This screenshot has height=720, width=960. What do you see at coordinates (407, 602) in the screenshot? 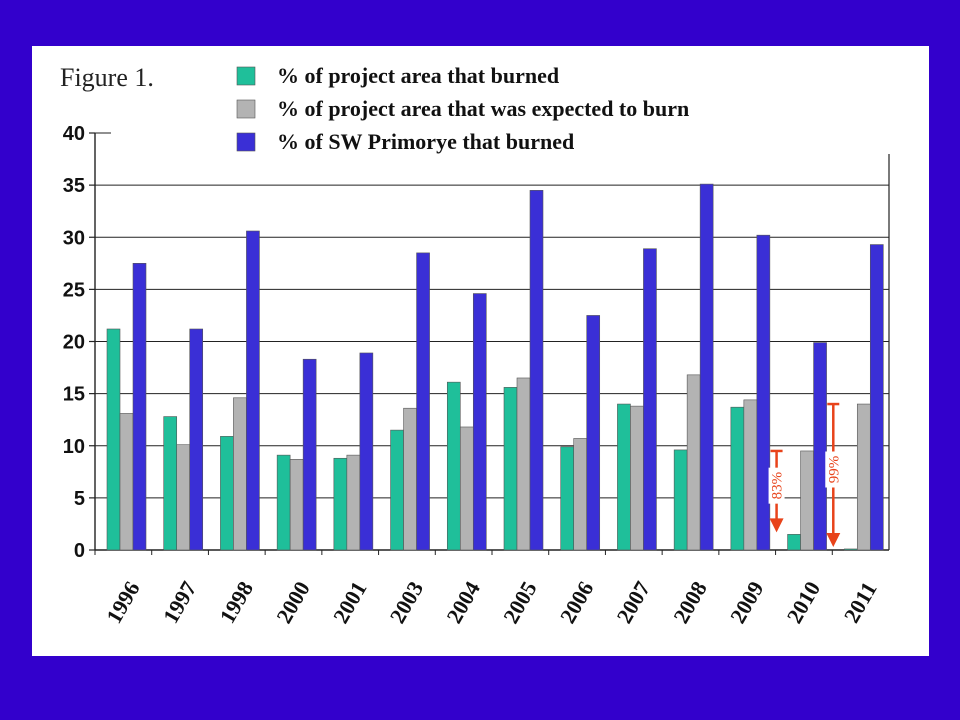
I see `x-tick-label: 2003` at bounding box center [407, 602].